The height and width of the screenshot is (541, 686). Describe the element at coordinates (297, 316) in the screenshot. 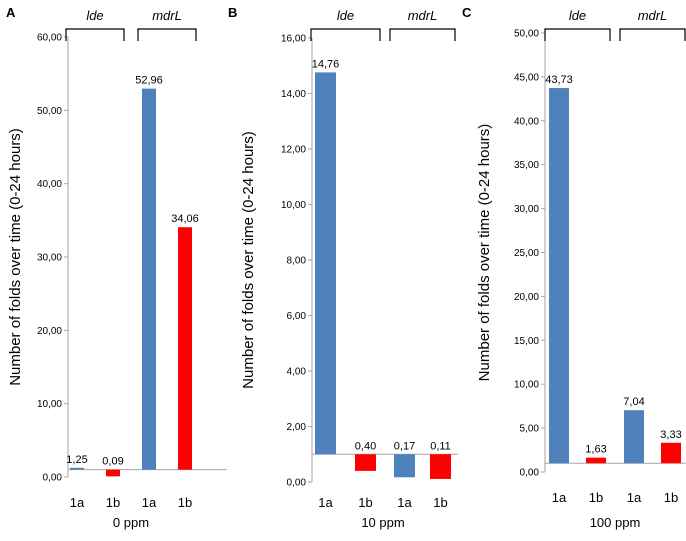

I see `y-tick-label: 6,00` at that location.